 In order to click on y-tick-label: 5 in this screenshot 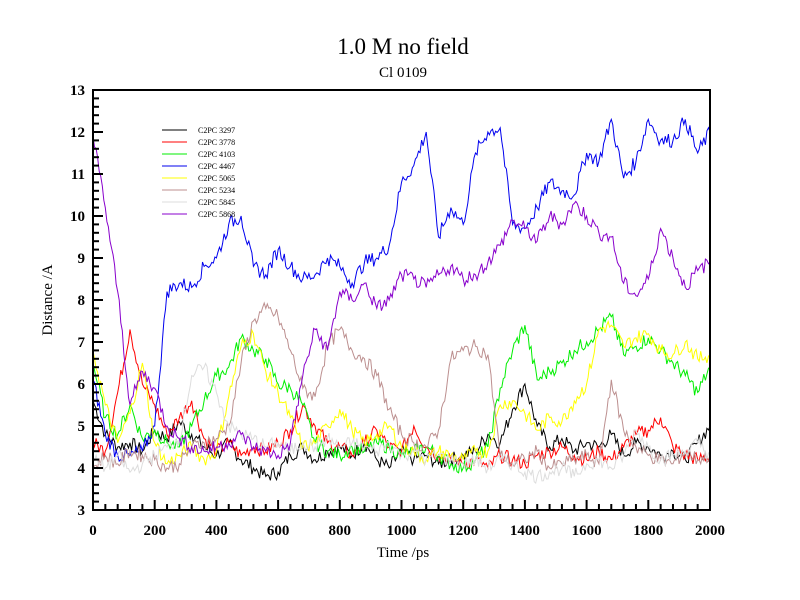, I will do `click(82, 427)`.